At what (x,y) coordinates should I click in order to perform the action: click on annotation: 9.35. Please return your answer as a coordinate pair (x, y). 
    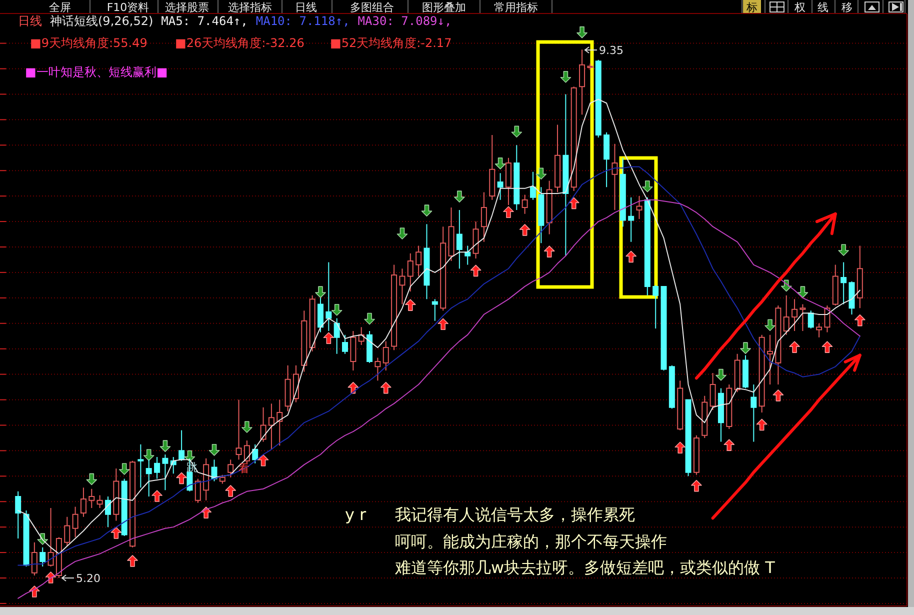
    Looking at the image, I should click on (611, 50).